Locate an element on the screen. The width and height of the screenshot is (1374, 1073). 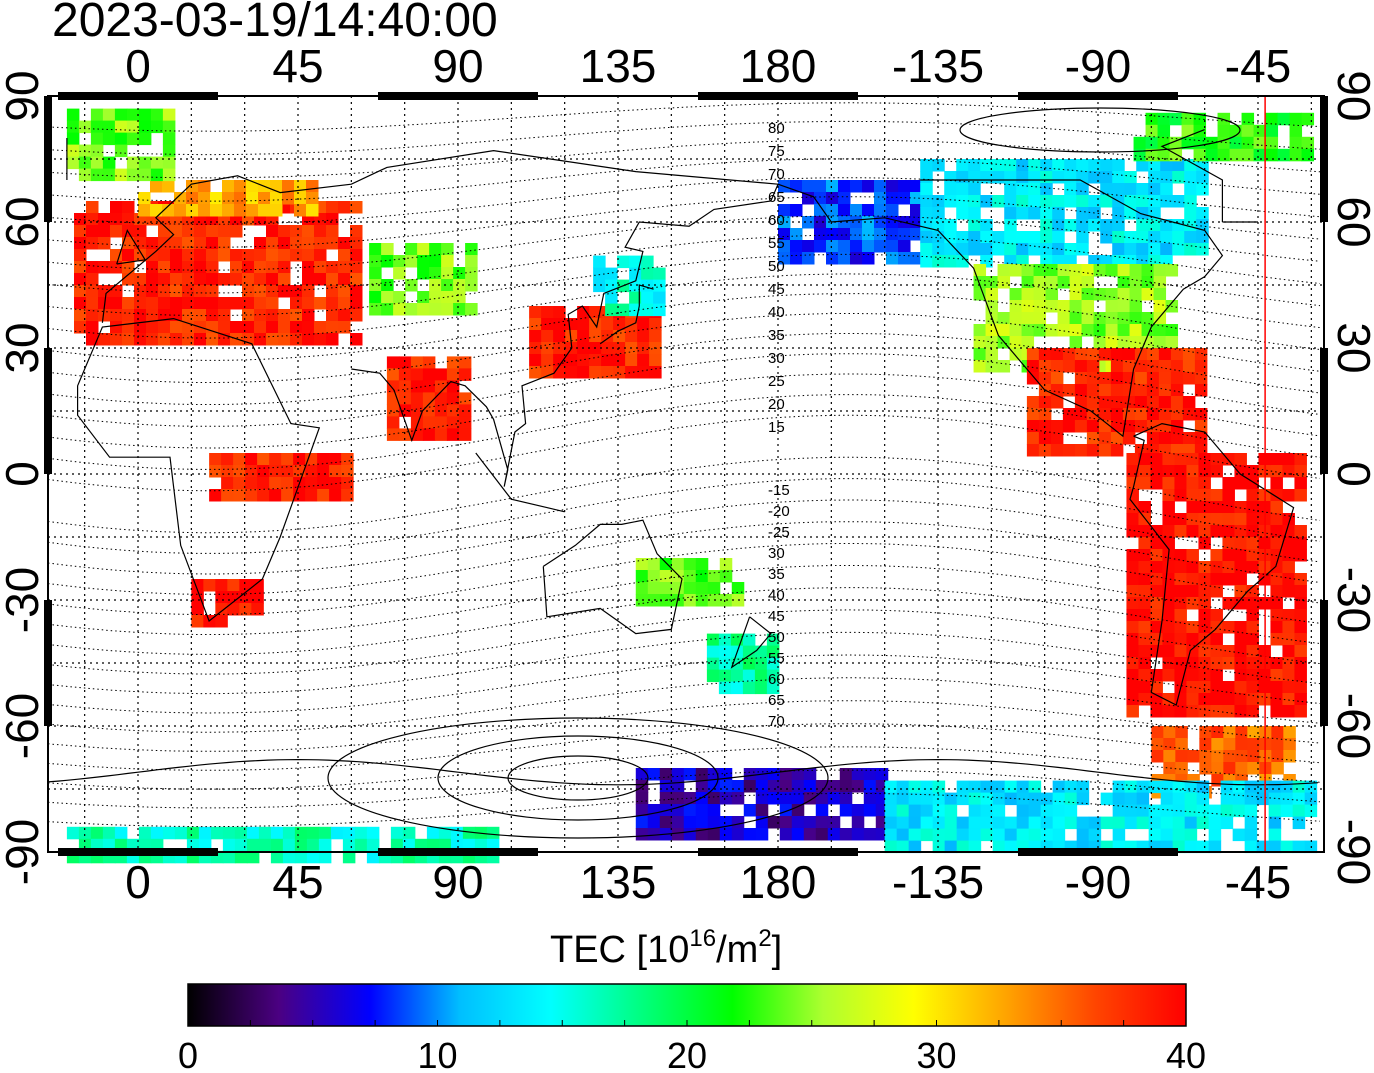
contour-label: 50 is located at coordinates (776, 637).